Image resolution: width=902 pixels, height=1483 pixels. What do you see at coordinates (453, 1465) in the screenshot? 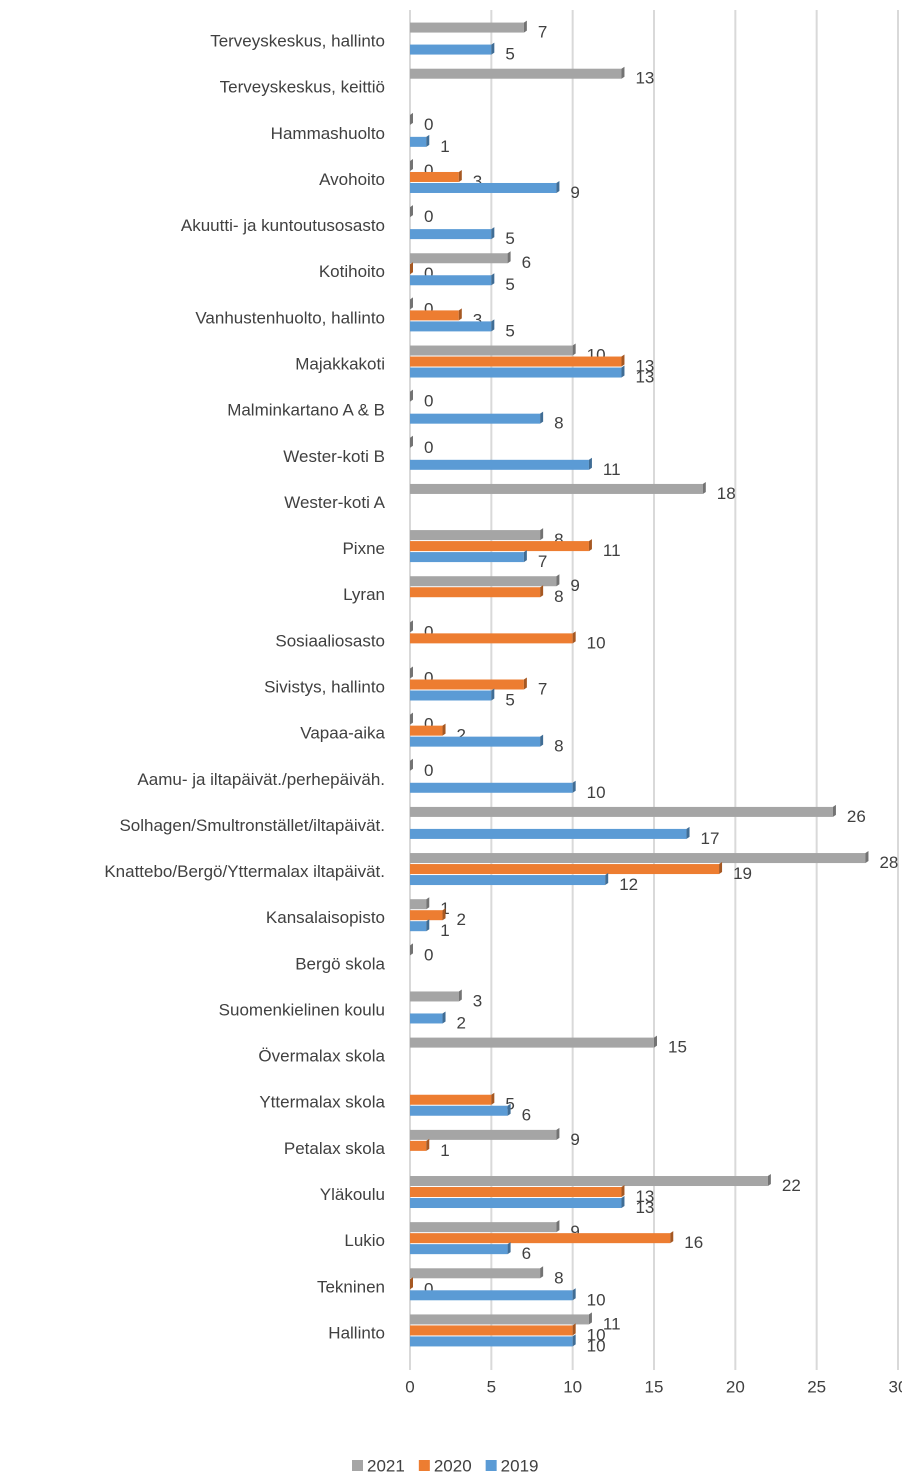
I see `legend-label: 2020` at bounding box center [453, 1465].